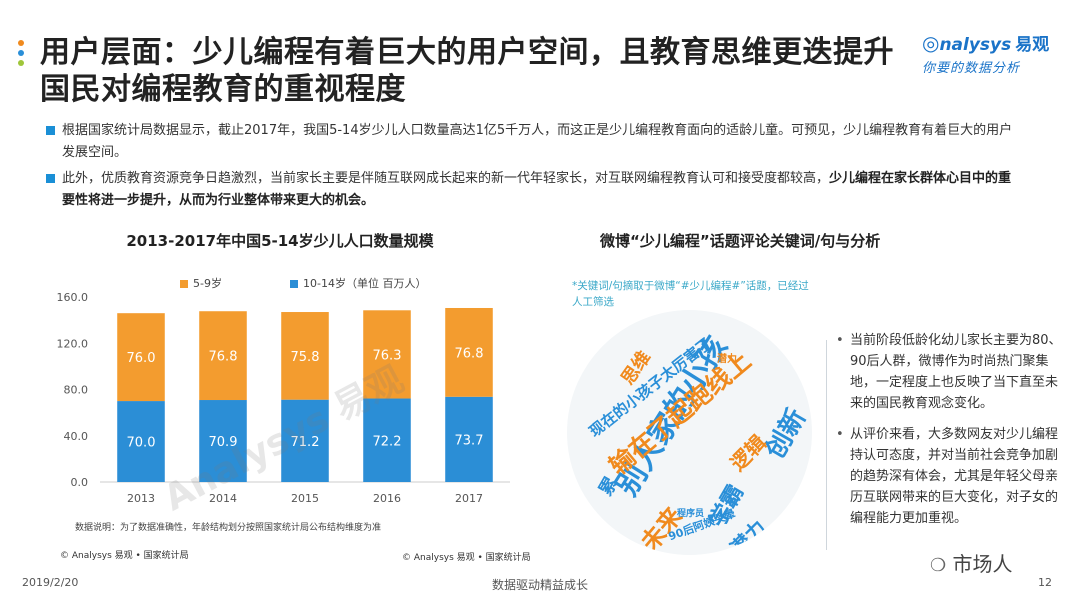 Image resolution: width=1080 pixels, height=608 pixels. I want to click on keyword-潜力-2: 潜力, so click(727, 359).